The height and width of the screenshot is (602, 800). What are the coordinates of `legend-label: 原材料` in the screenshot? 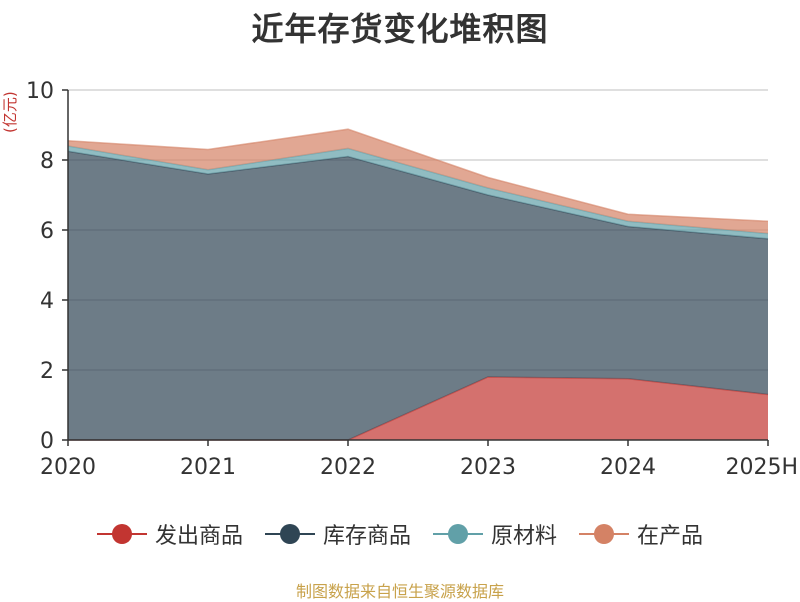 It's located at (524, 536).